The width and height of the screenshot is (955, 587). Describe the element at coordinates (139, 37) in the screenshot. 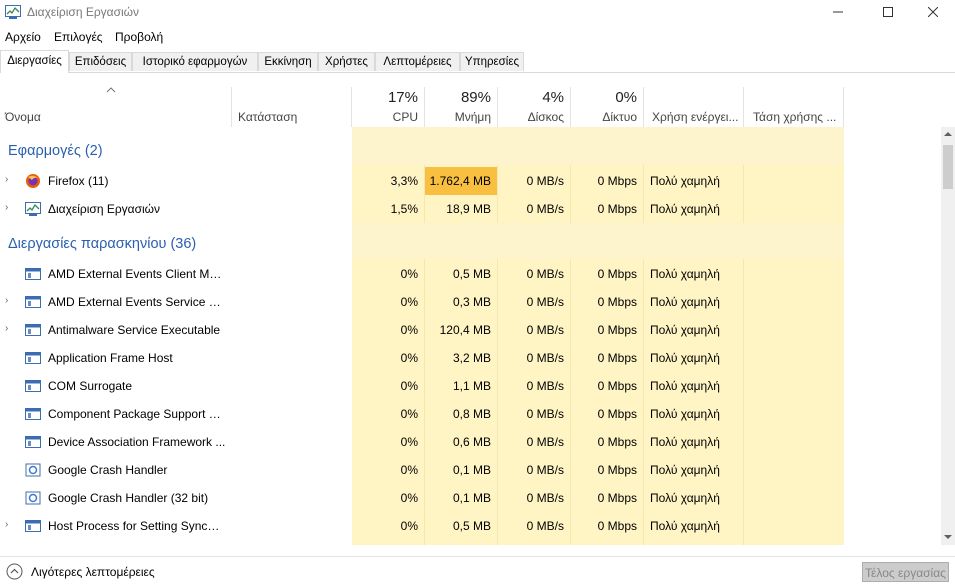

I see `menu-view: Προβολή` at that location.